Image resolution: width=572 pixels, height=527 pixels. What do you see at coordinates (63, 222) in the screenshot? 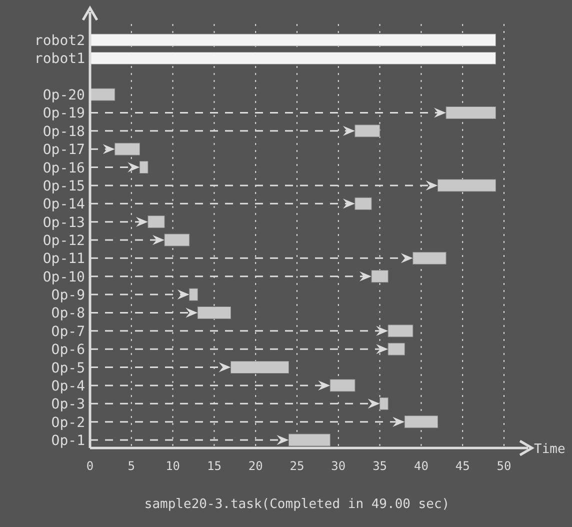
I see `y-tick-label: Op-13` at bounding box center [63, 222].